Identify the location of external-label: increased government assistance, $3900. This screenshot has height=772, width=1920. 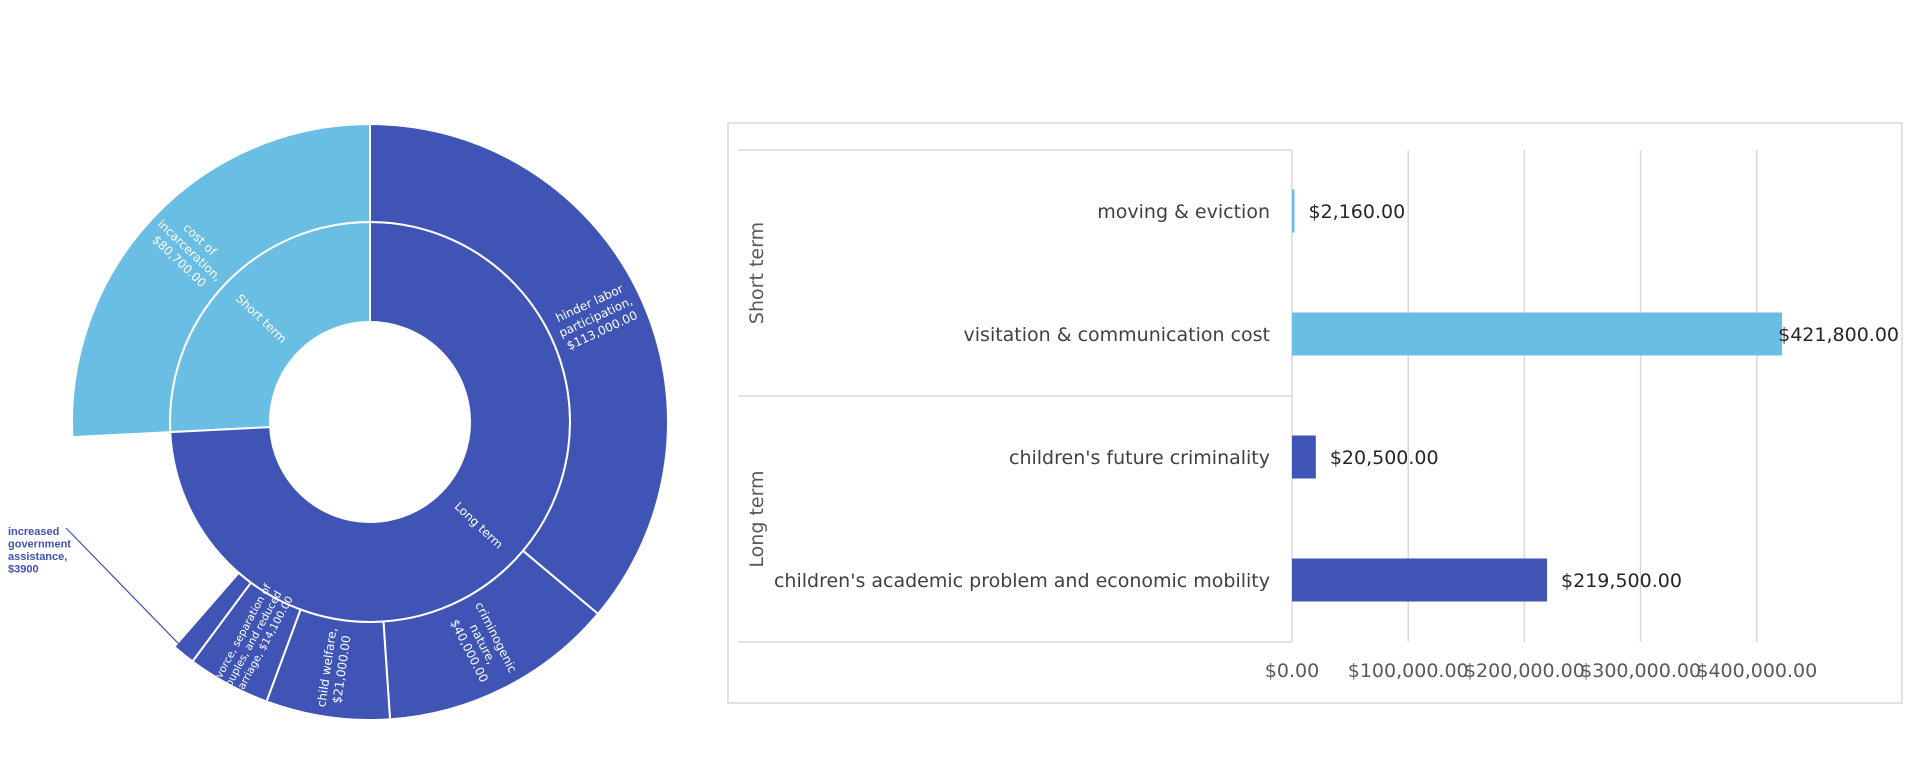
(39, 551).